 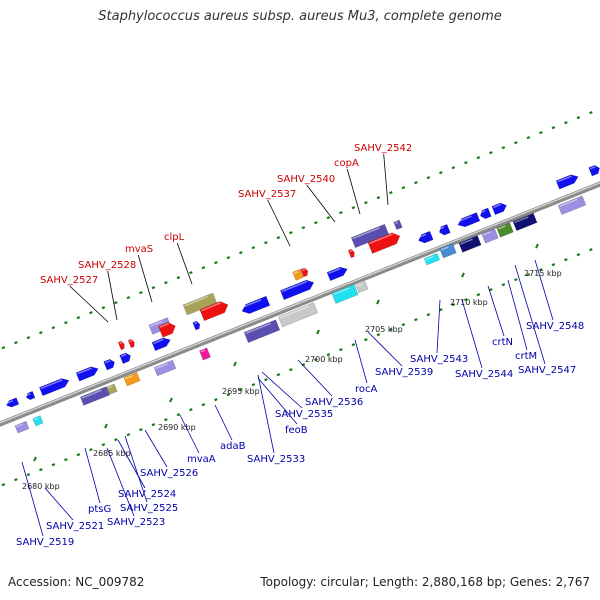 I want to click on fwd-outer-2-shape, so click(x=398, y=224).